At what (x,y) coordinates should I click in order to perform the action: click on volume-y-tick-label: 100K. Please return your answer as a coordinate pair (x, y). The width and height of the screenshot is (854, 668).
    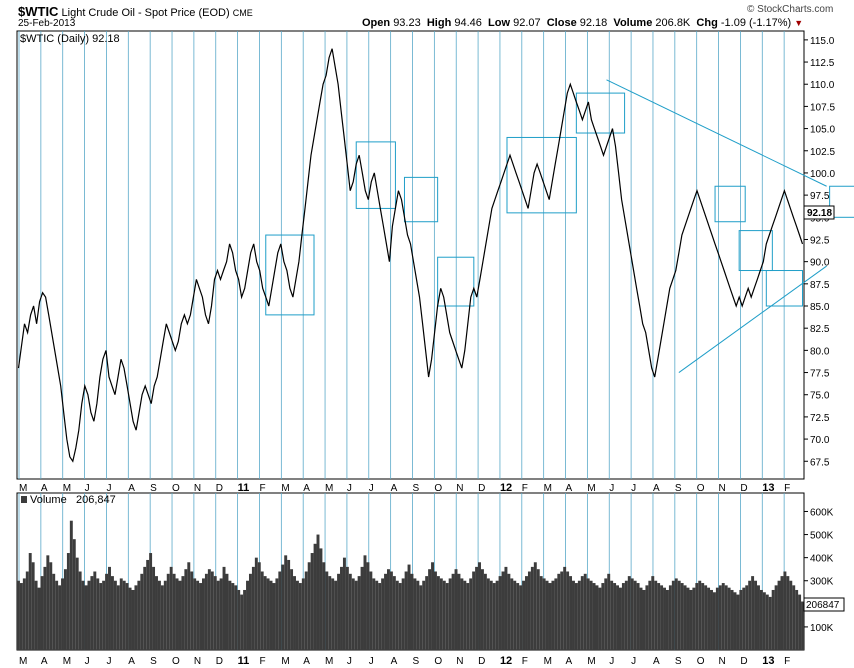
    Looking at the image, I should click on (822, 628).